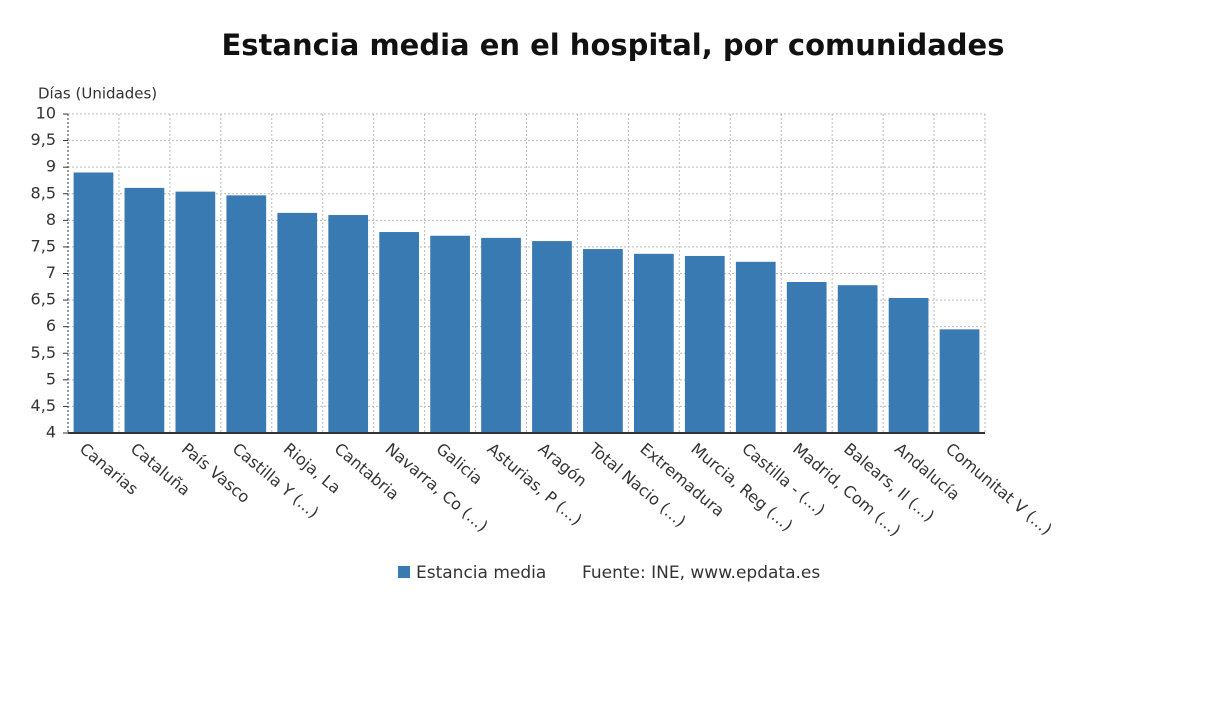  I want to click on legend-swatch, so click(404, 572).